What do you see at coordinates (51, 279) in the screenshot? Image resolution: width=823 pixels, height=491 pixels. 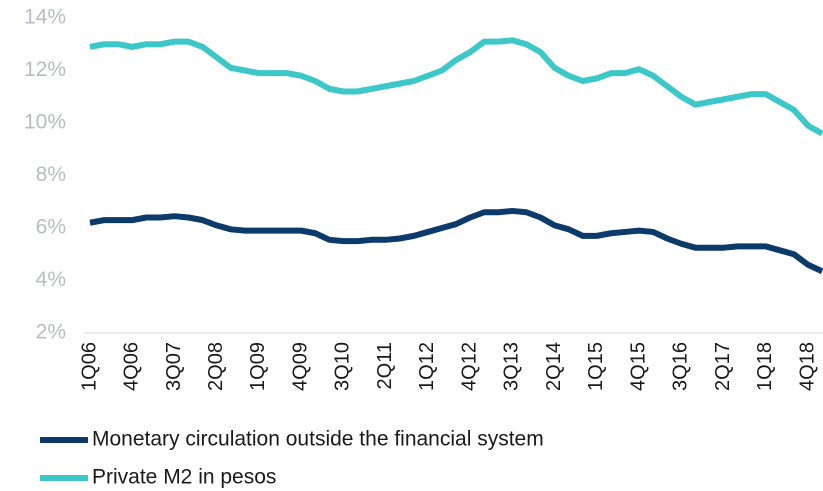 I see `y-tick-label: 4%` at bounding box center [51, 279].